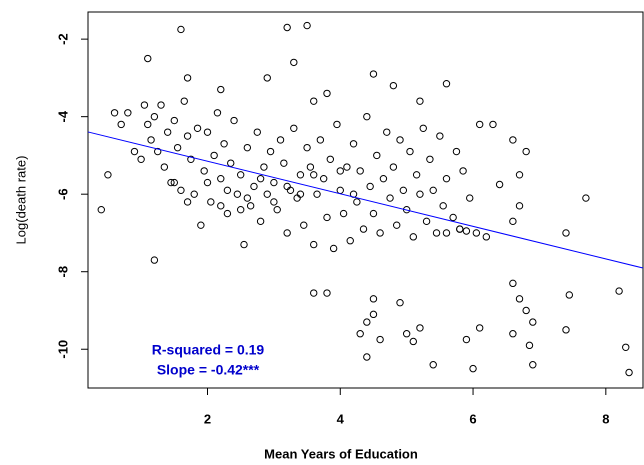 This screenshot has height=465, width=644. Describe the element at coordinates (472, 418) in the screenshot. I see `x-tick-label: 6` at that location.